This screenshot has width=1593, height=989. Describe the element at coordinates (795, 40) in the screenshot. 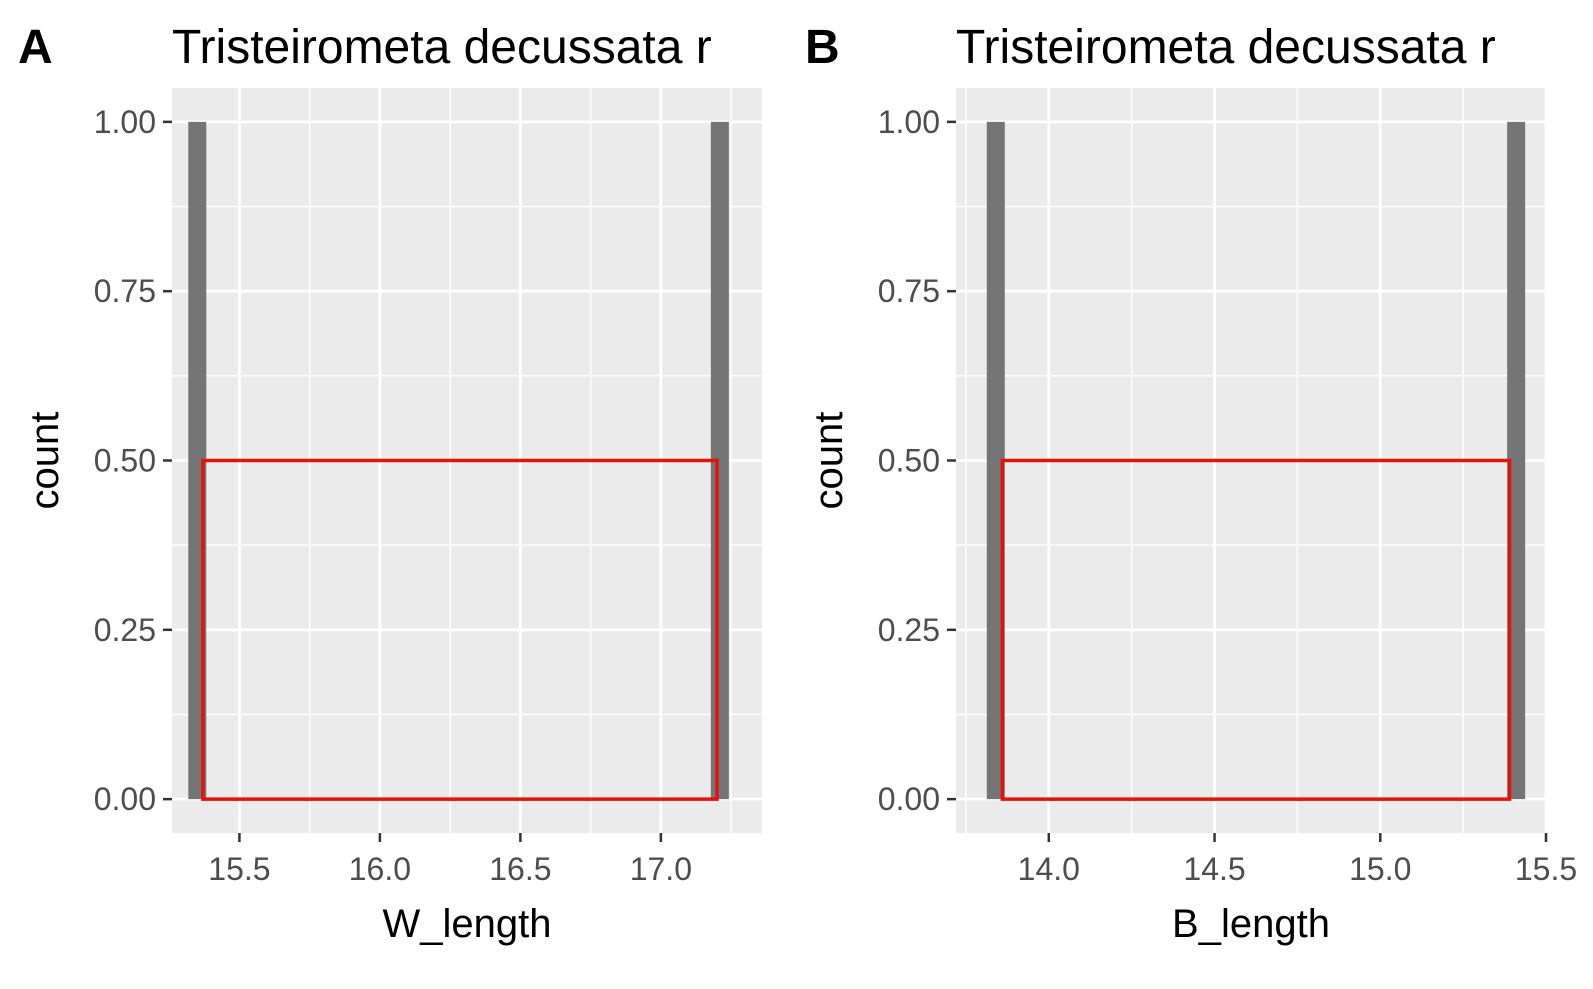

I see `title-clip-cover` at that location.